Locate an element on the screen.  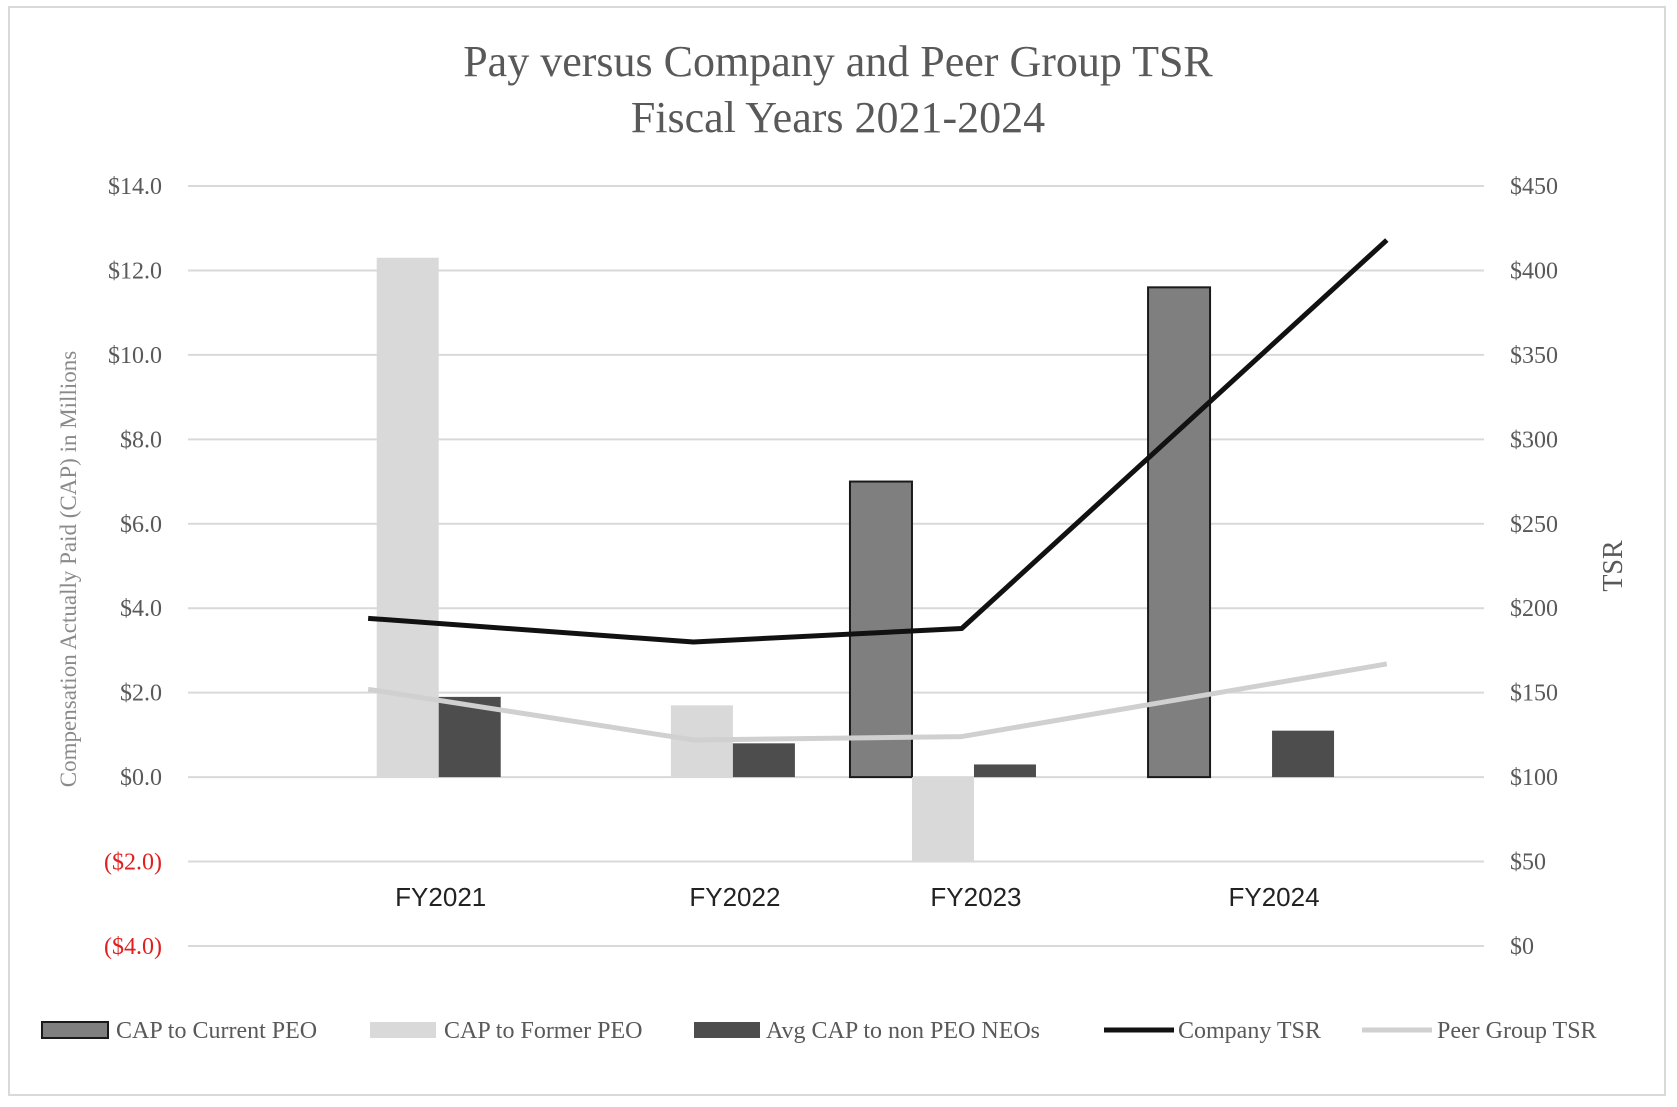
legend-label: Company TSR is located at coordinates (1249, 1031).